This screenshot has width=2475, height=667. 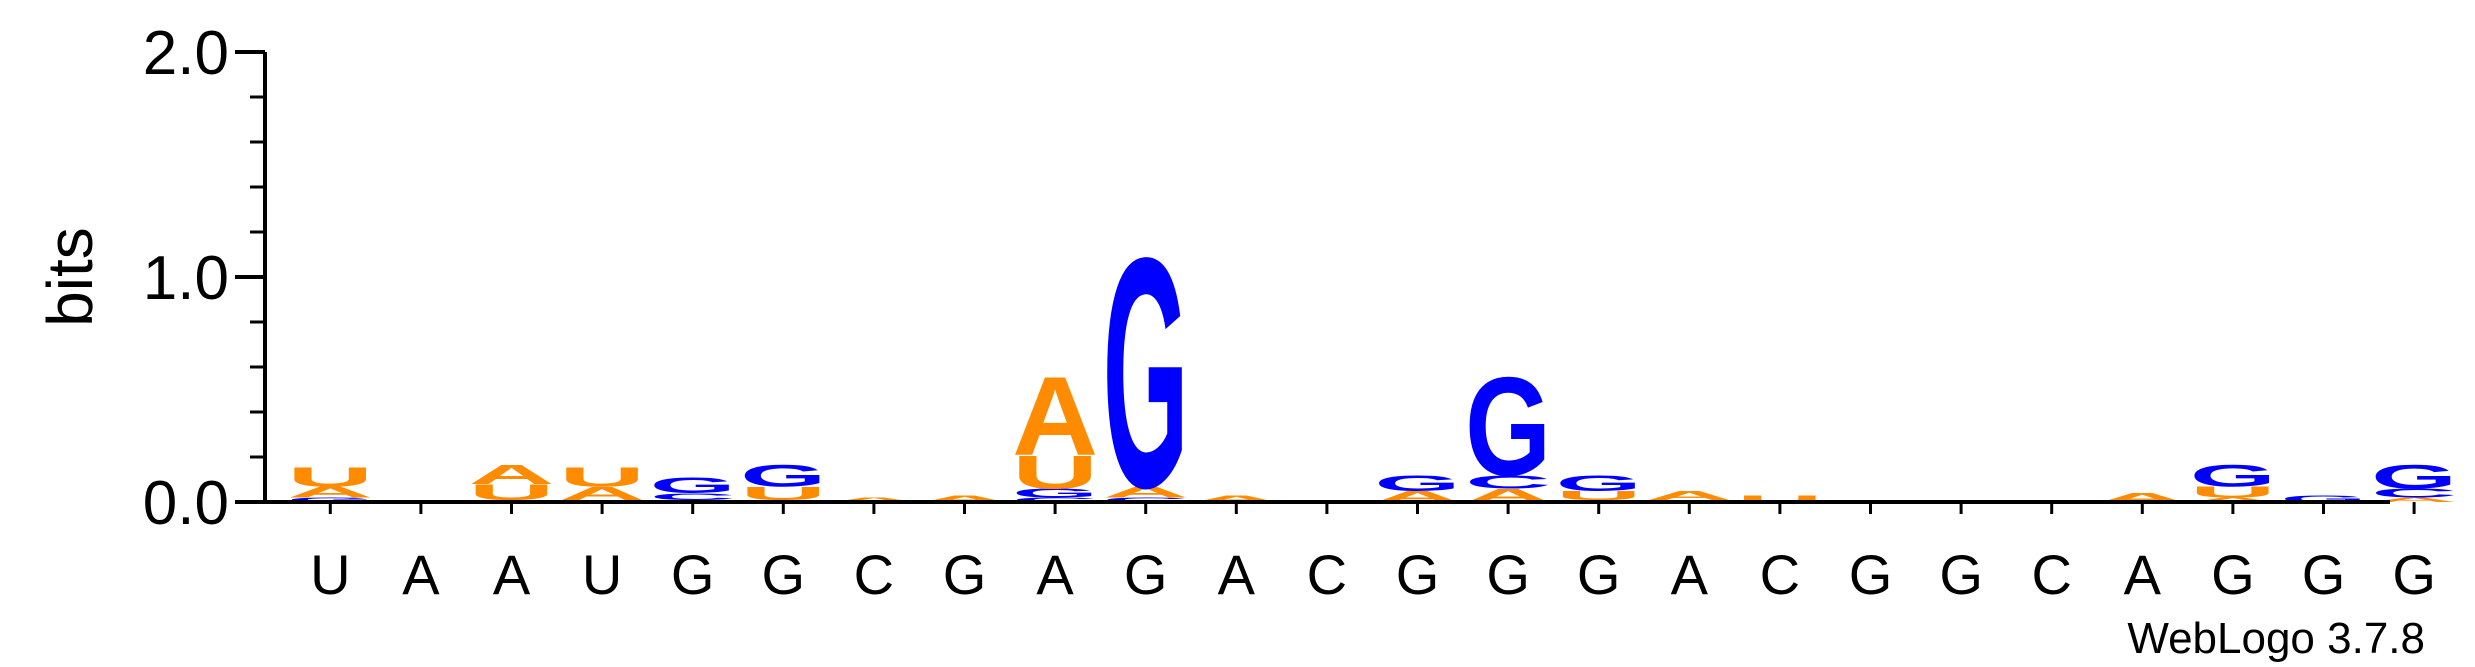 I want to click on y-axis-ticks: 0.0 1.0 2.0, so click(x=204, y=278).